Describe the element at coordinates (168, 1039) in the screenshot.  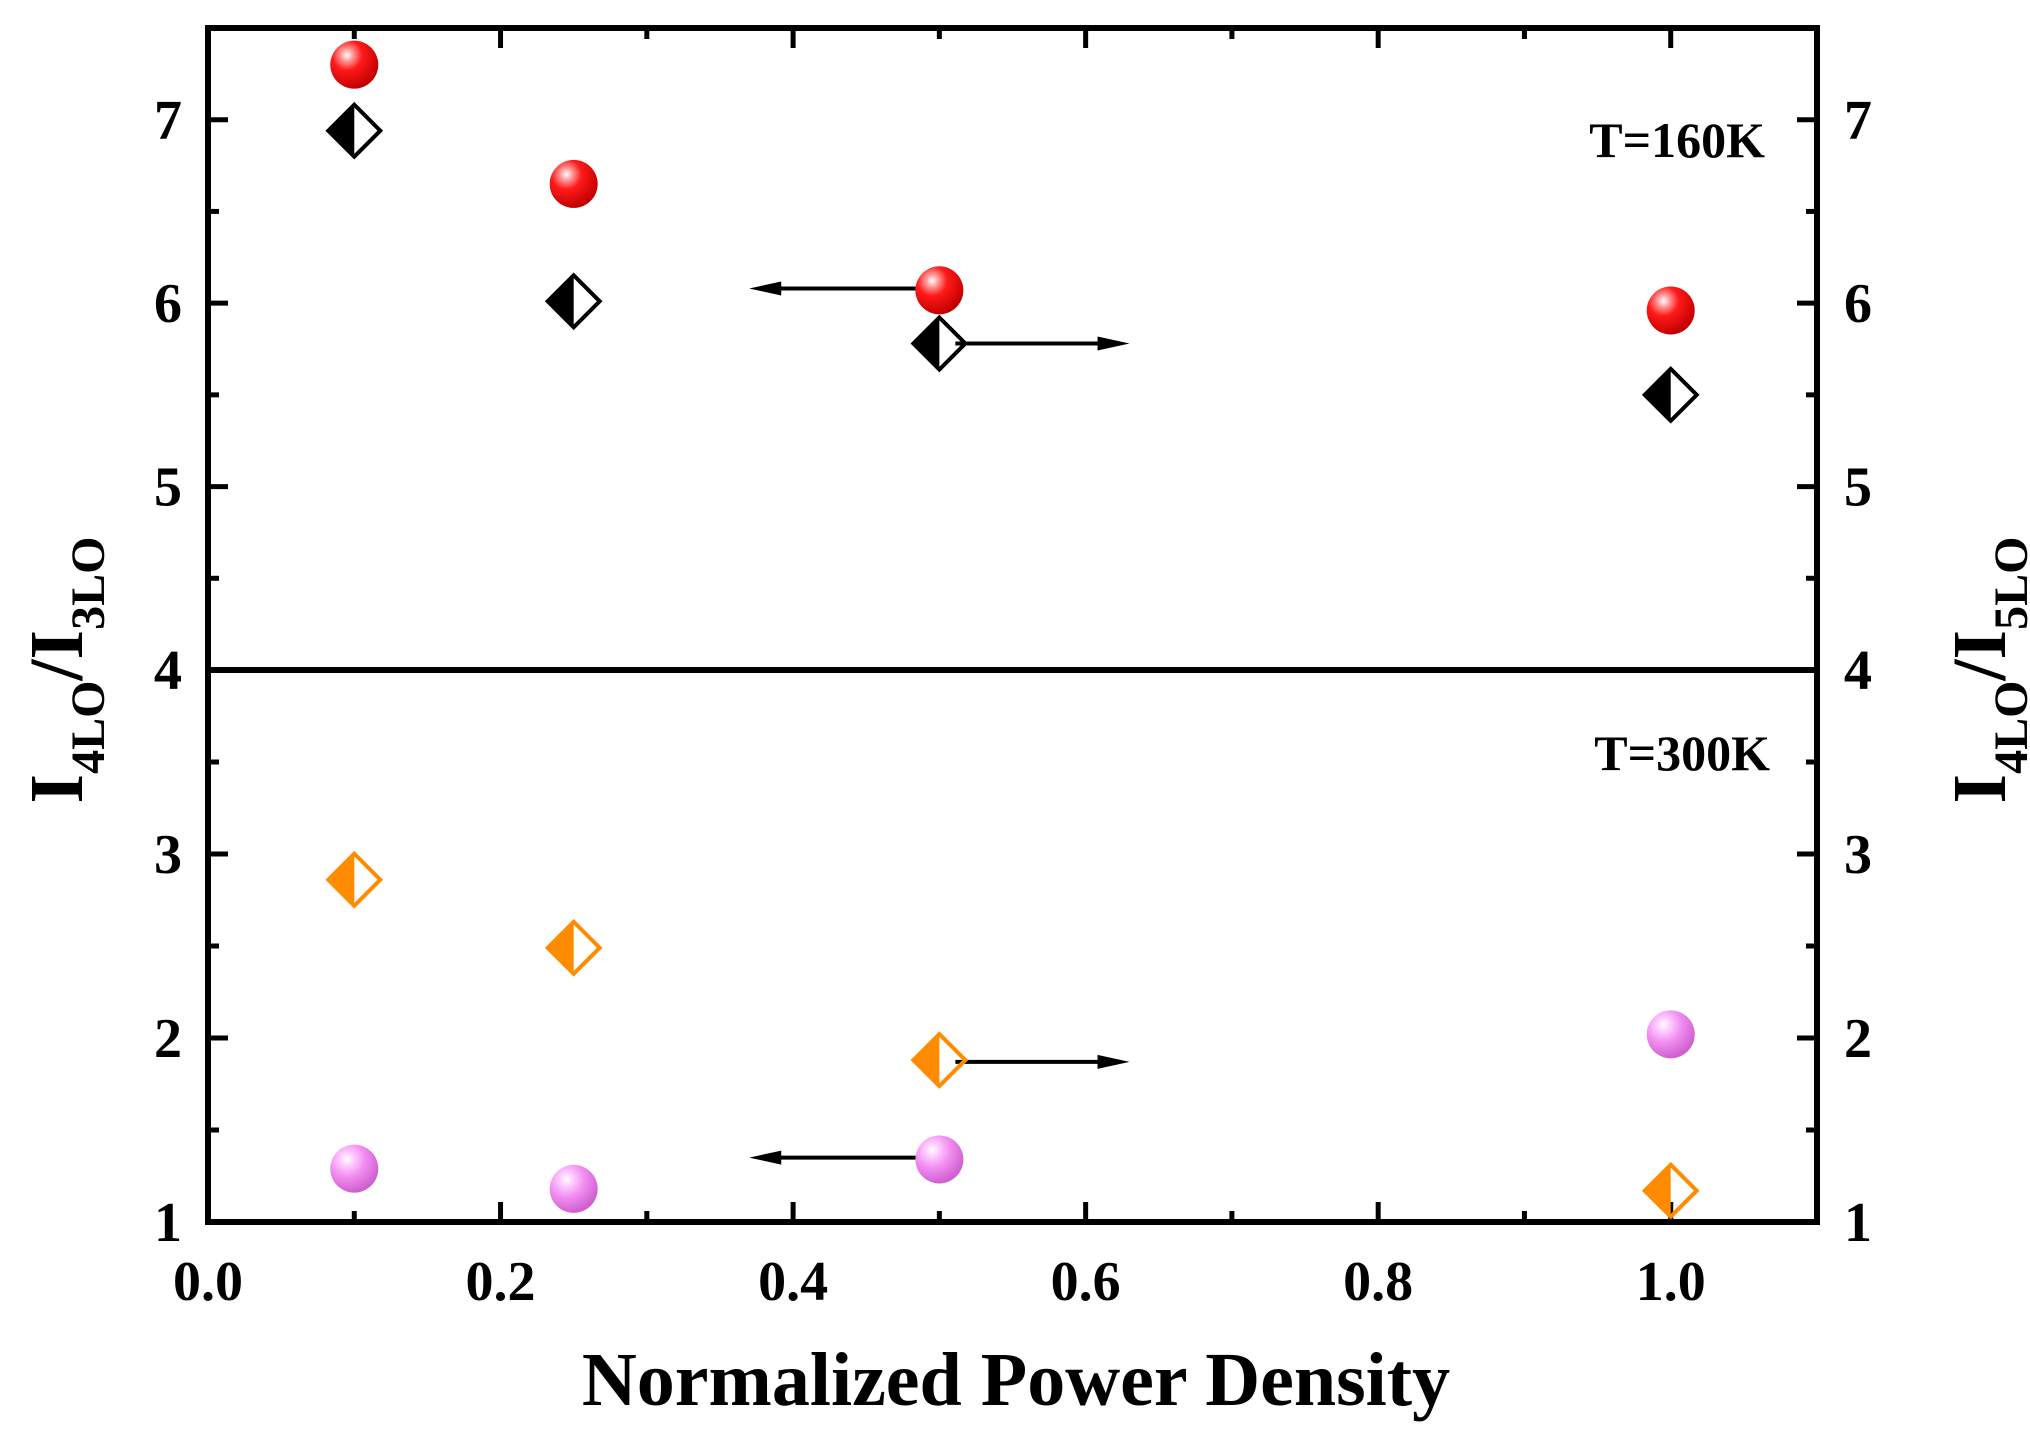
I see `y-tick-label-left: 2` at that location.